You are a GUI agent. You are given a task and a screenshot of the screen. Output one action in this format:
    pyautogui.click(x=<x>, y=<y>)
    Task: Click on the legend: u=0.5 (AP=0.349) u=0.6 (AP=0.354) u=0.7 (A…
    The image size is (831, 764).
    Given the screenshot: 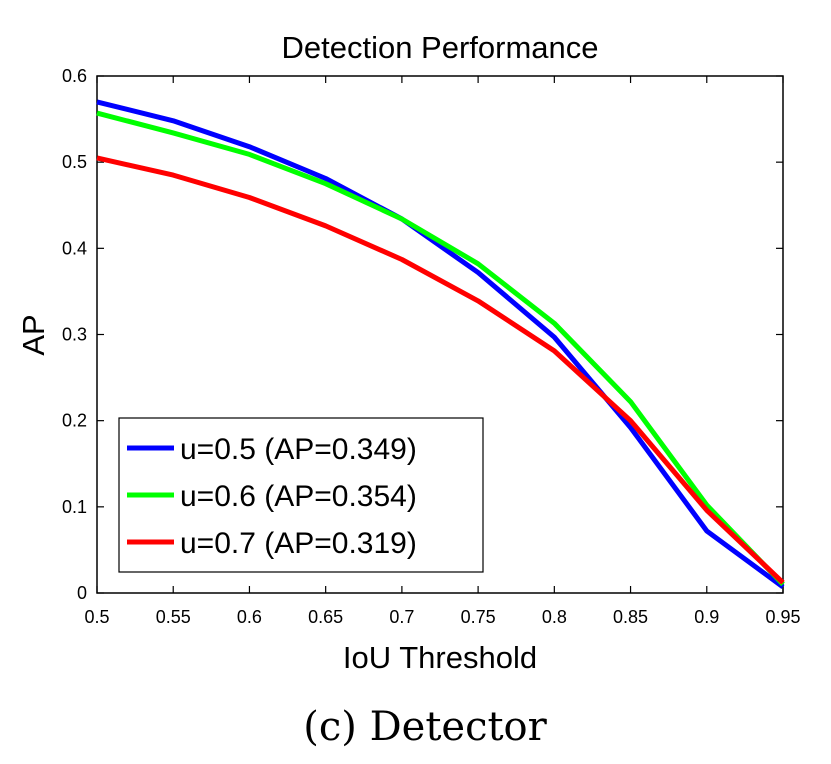 What is the action you would take?
    pyautogui.click(x=301, y=495)
    